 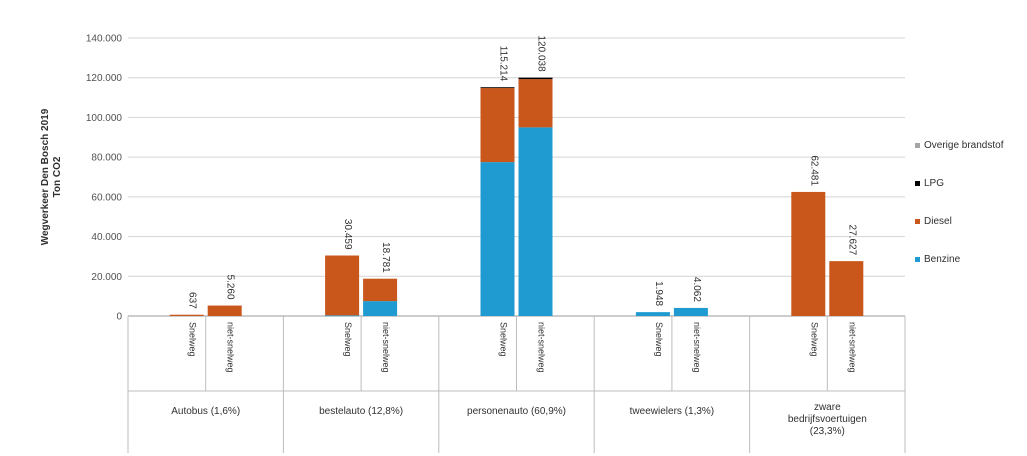 What do you see at coordinates (827, 419) in the screenshot?
I see `category-label: zware bedrijfsvoertuigen (23,3%)` at bounding box center [827, 419].